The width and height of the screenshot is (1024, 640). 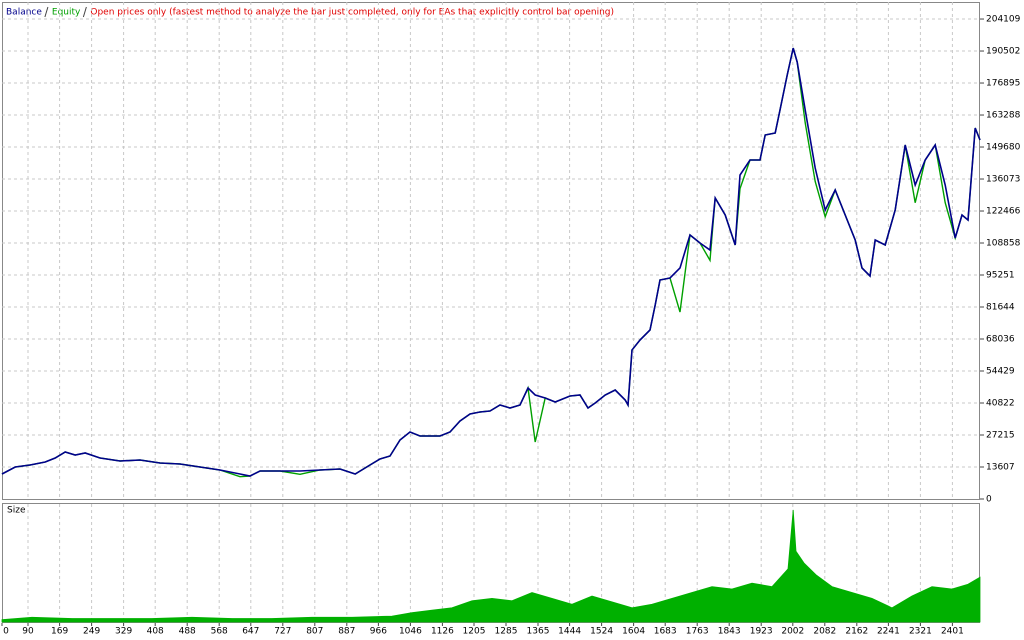 I want to click on y-tick-label: 13607, so click(x=1000, y=468).